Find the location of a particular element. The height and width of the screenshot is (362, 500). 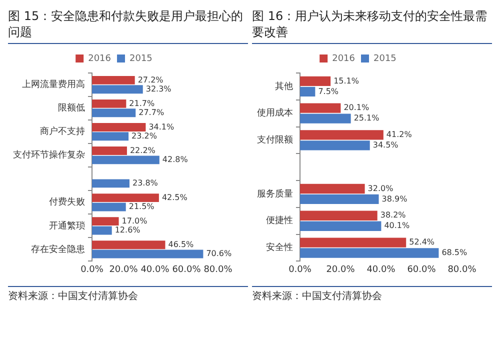

data-label: 25.1% is located at coordinates (367, 118).